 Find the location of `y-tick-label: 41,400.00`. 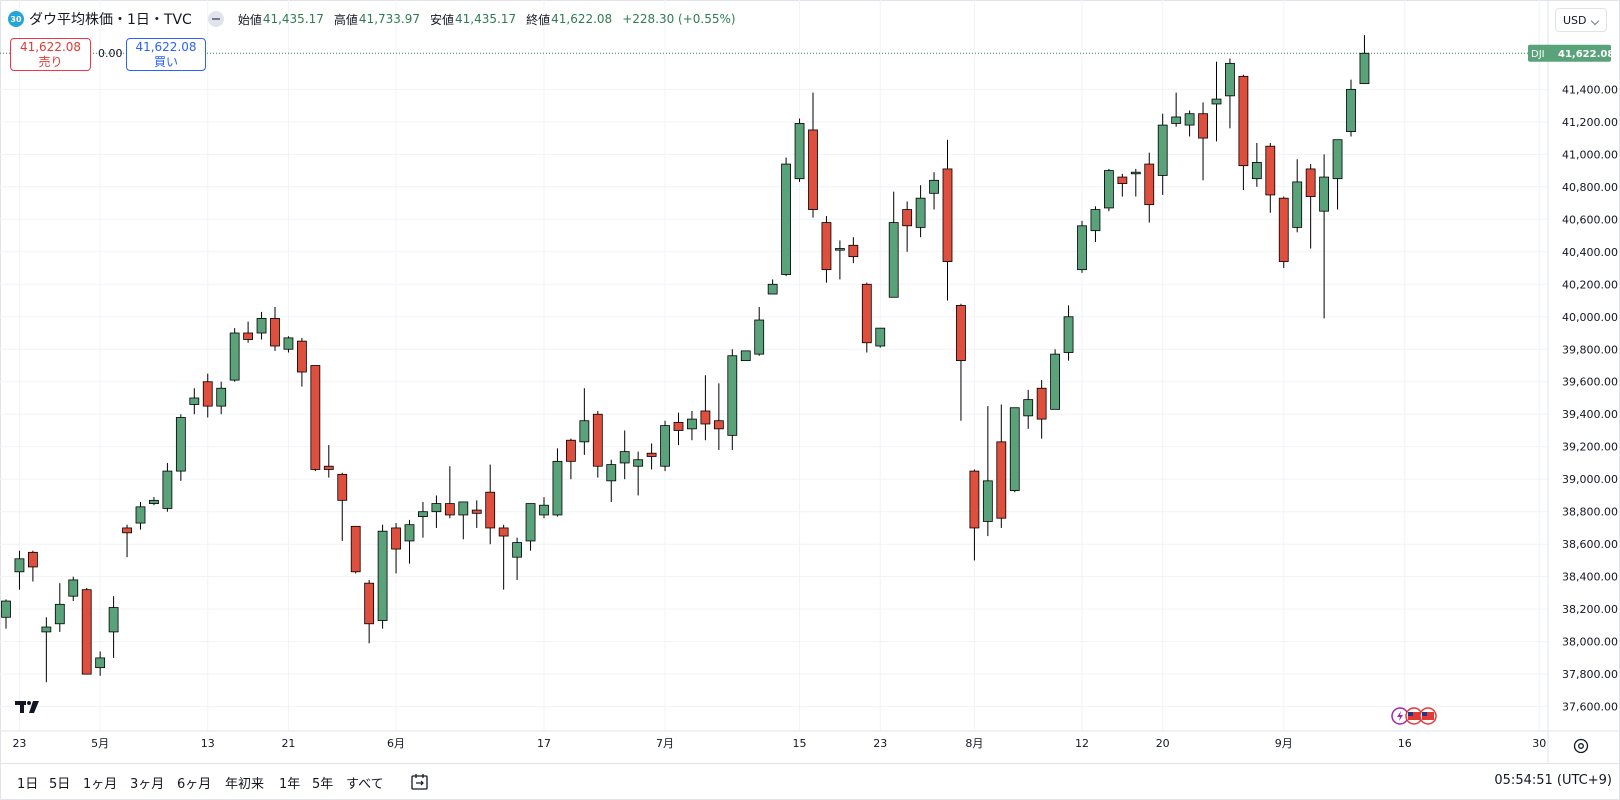

y-tick-label: 41,400.00 is located at coordinates (1590, 89).